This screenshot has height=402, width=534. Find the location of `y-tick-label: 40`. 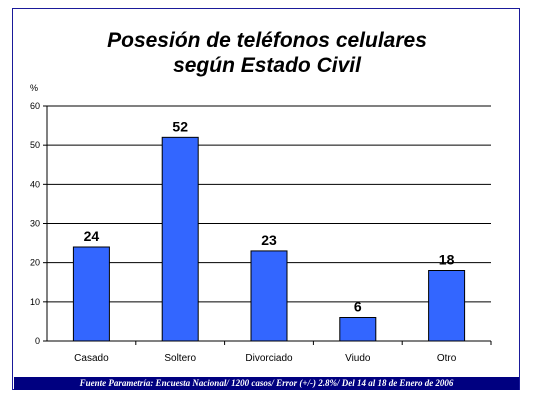

y-tick-label: 40 is located at coordinates (35, 184).